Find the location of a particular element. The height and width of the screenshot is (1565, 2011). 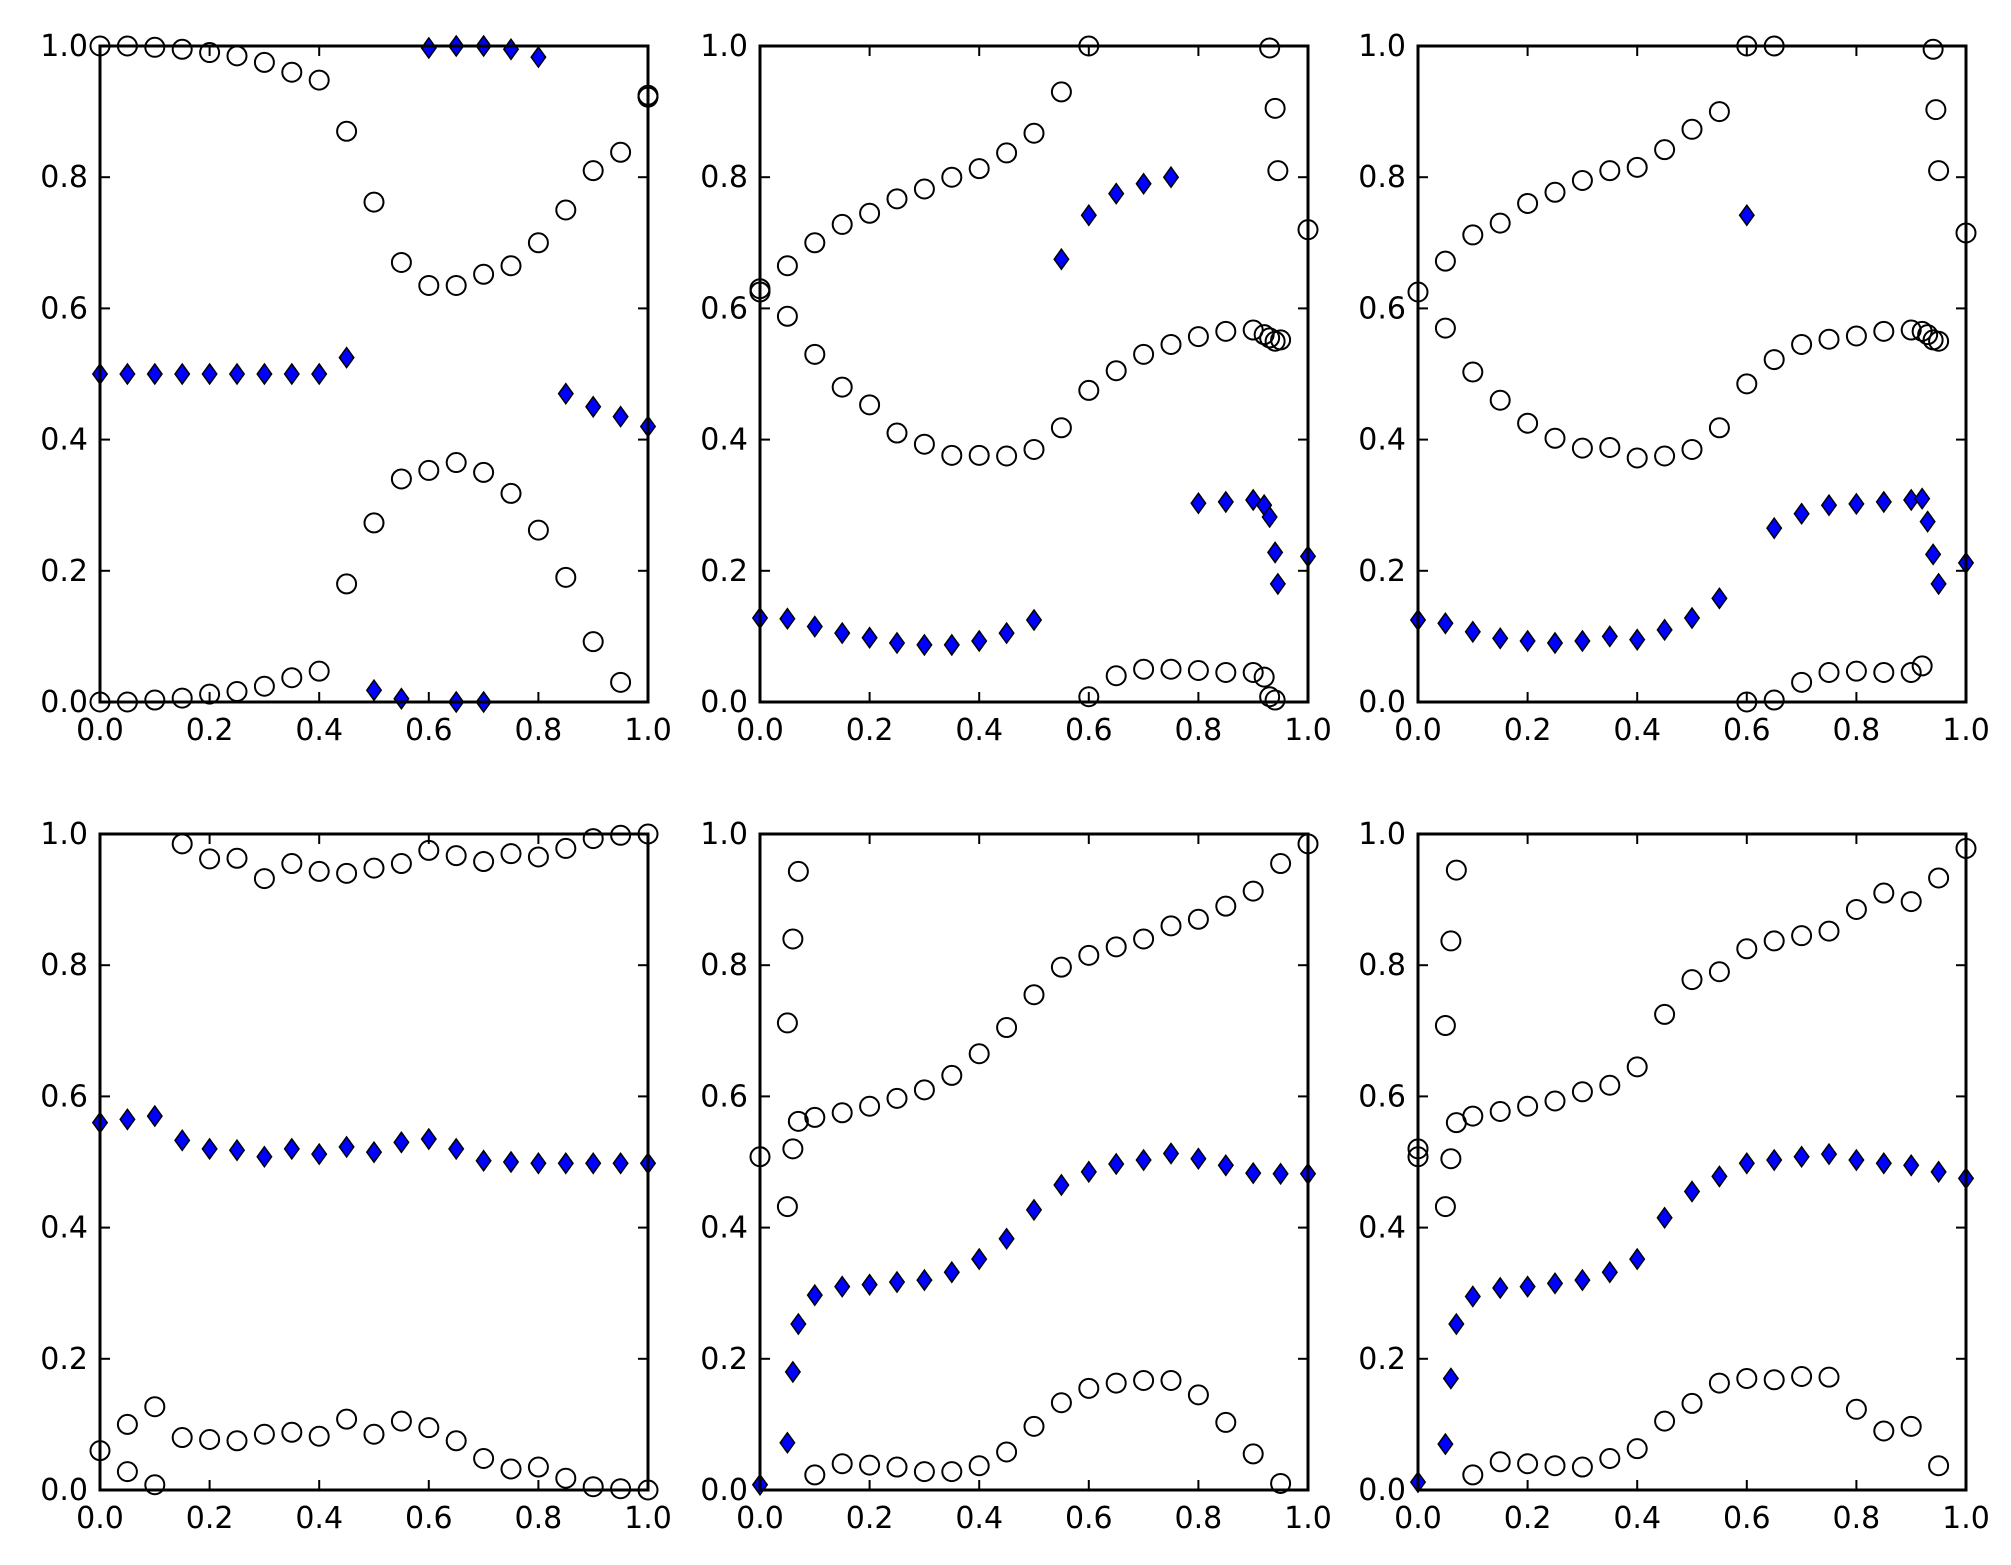

x-tick-label: 0.2 is located at coordinates (870, 1518).